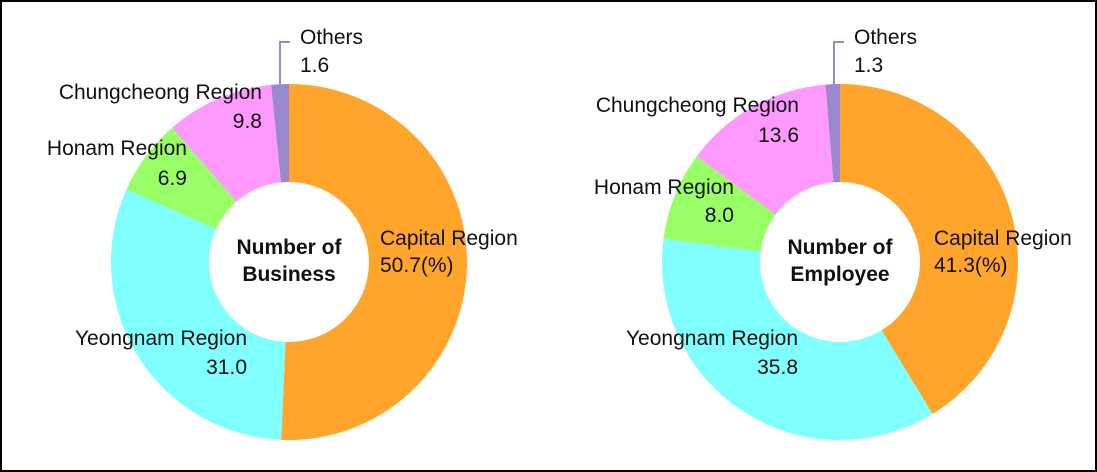 This screenshot has height=472, width=1097. Describe the element at coordinates (247, 121) in the screenshot. I see `value-label: 9.8` at that location.